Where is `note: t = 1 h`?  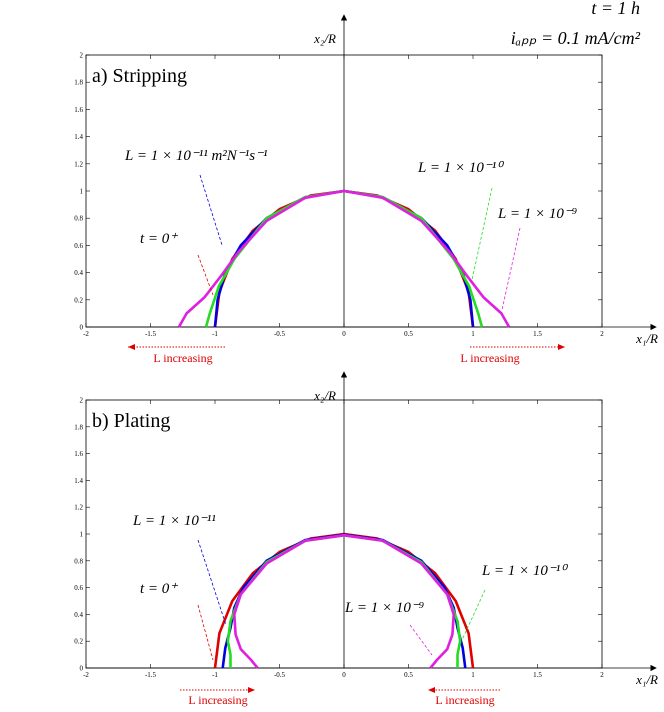
note: t = 1 h is located at coordinates (615, 9).